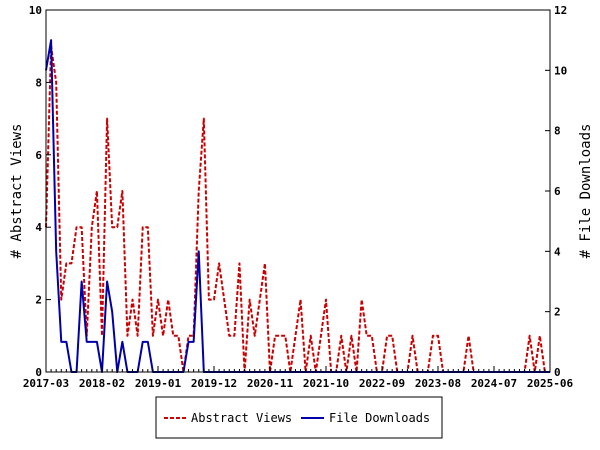 The height and width of the screenshot is (450, 600). What do you see at coordinates (158, 383) in the screenshot?
I see `x-tick-label: 2019-01` at bounding box center [158, 383].